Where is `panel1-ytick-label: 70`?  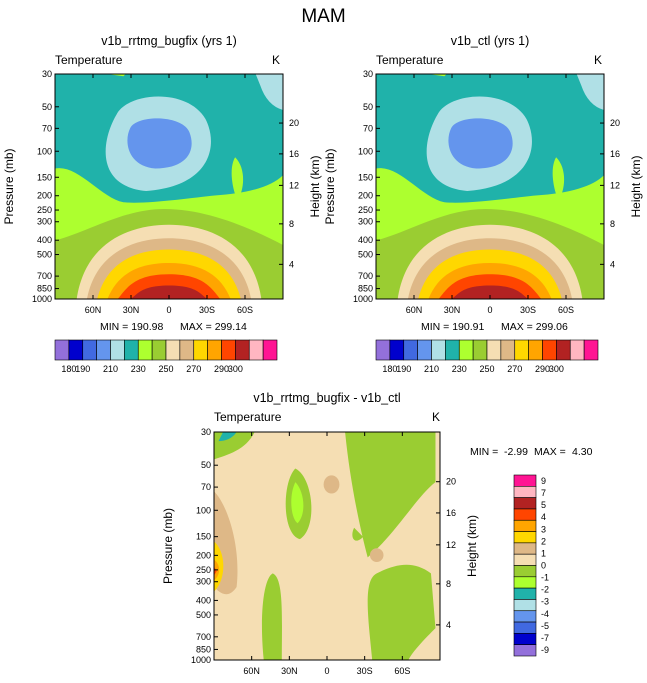 panel1-ytick-label: 70 is located at coordinates (368, 128).